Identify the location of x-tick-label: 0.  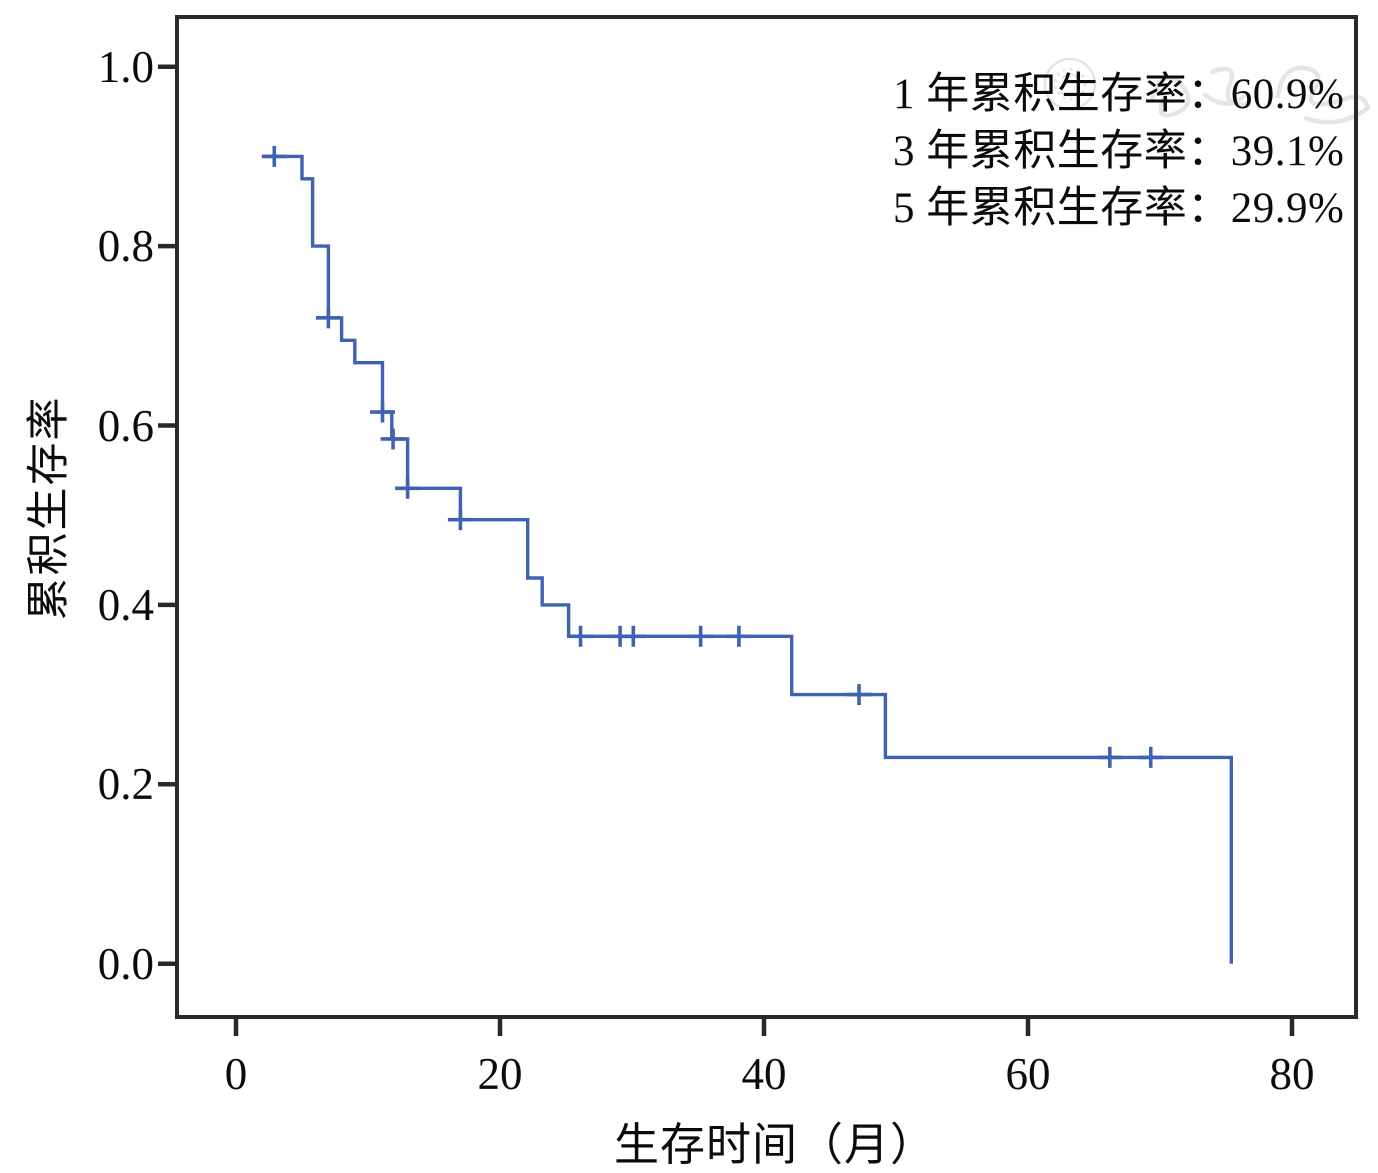
(236, 1074).